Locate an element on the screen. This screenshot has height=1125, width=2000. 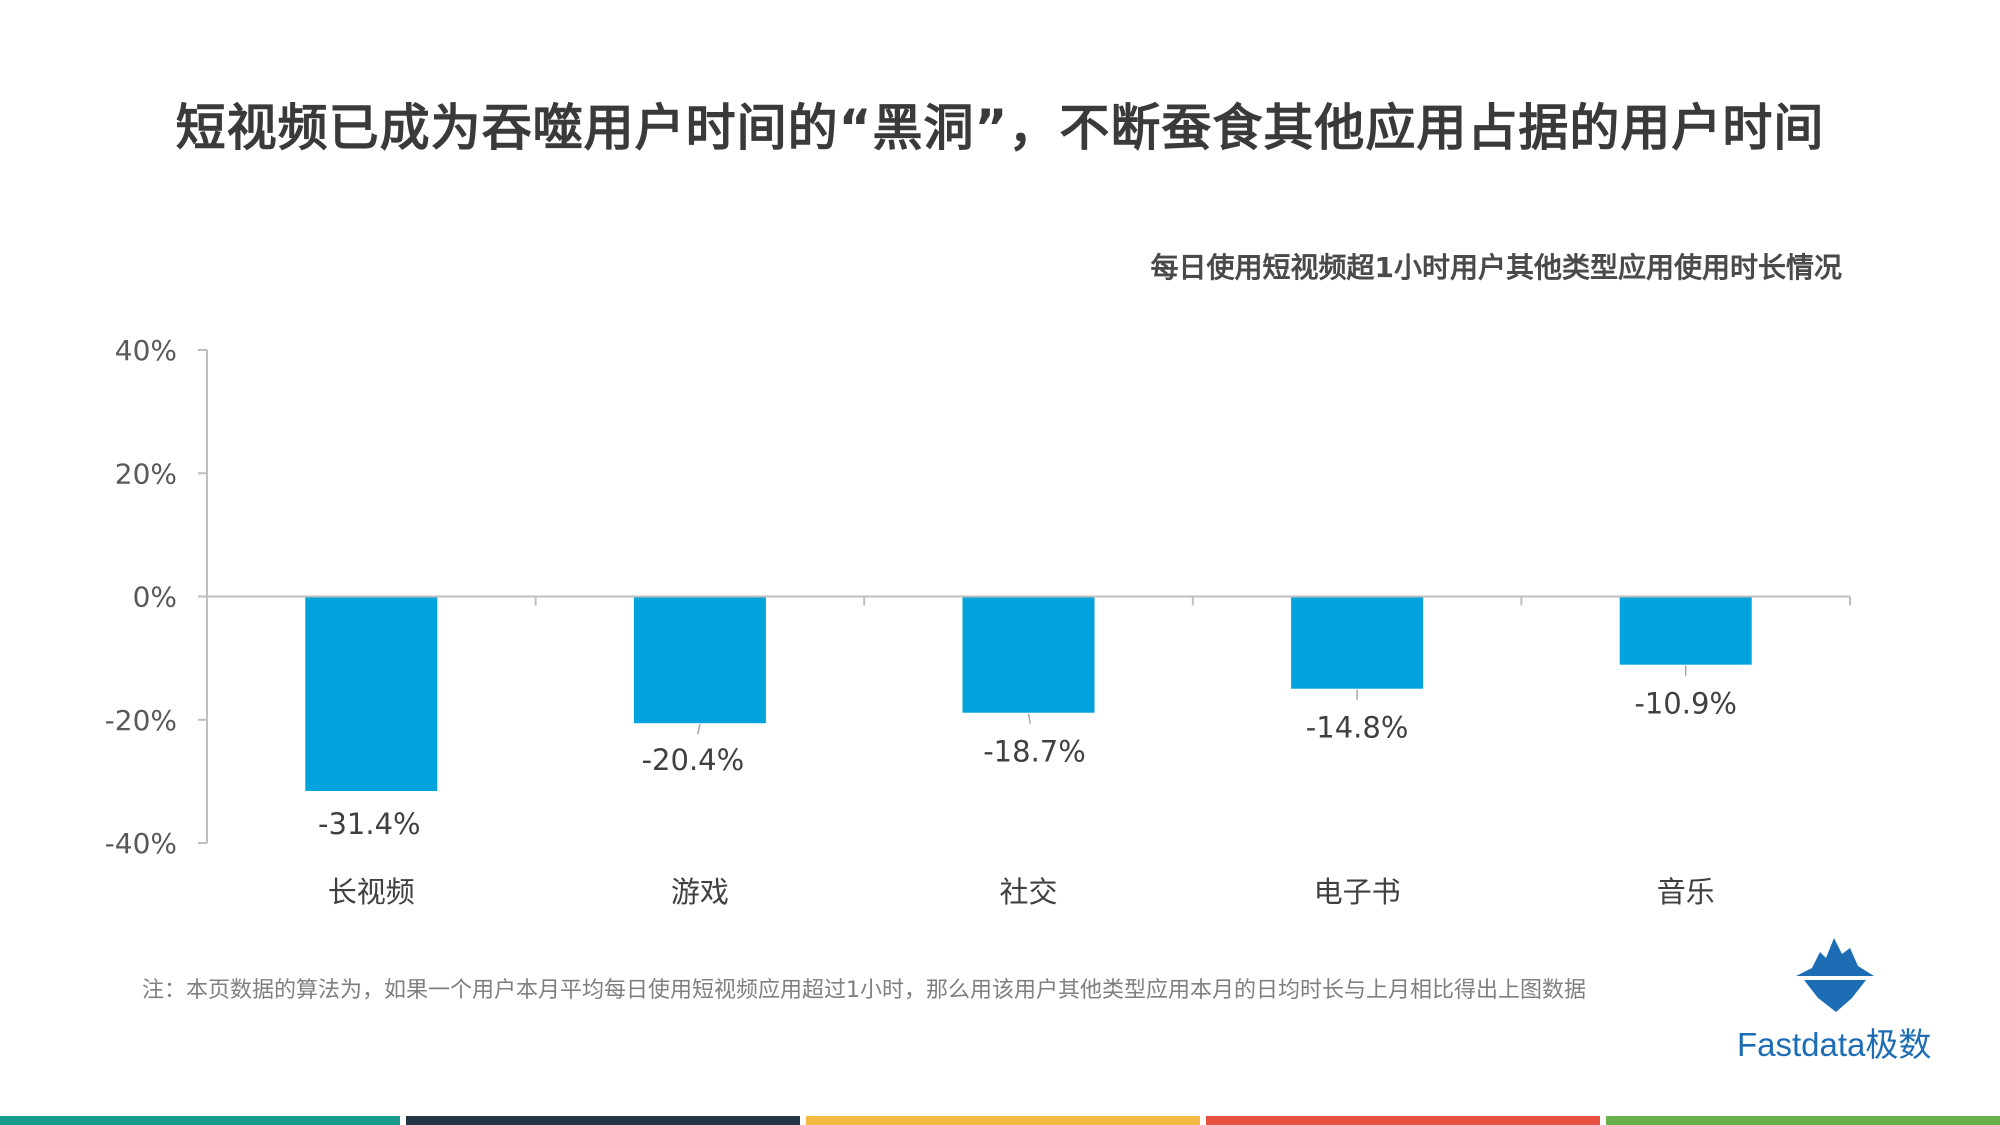
x-category-label: 游戏 is located at coordinates (700, 892).